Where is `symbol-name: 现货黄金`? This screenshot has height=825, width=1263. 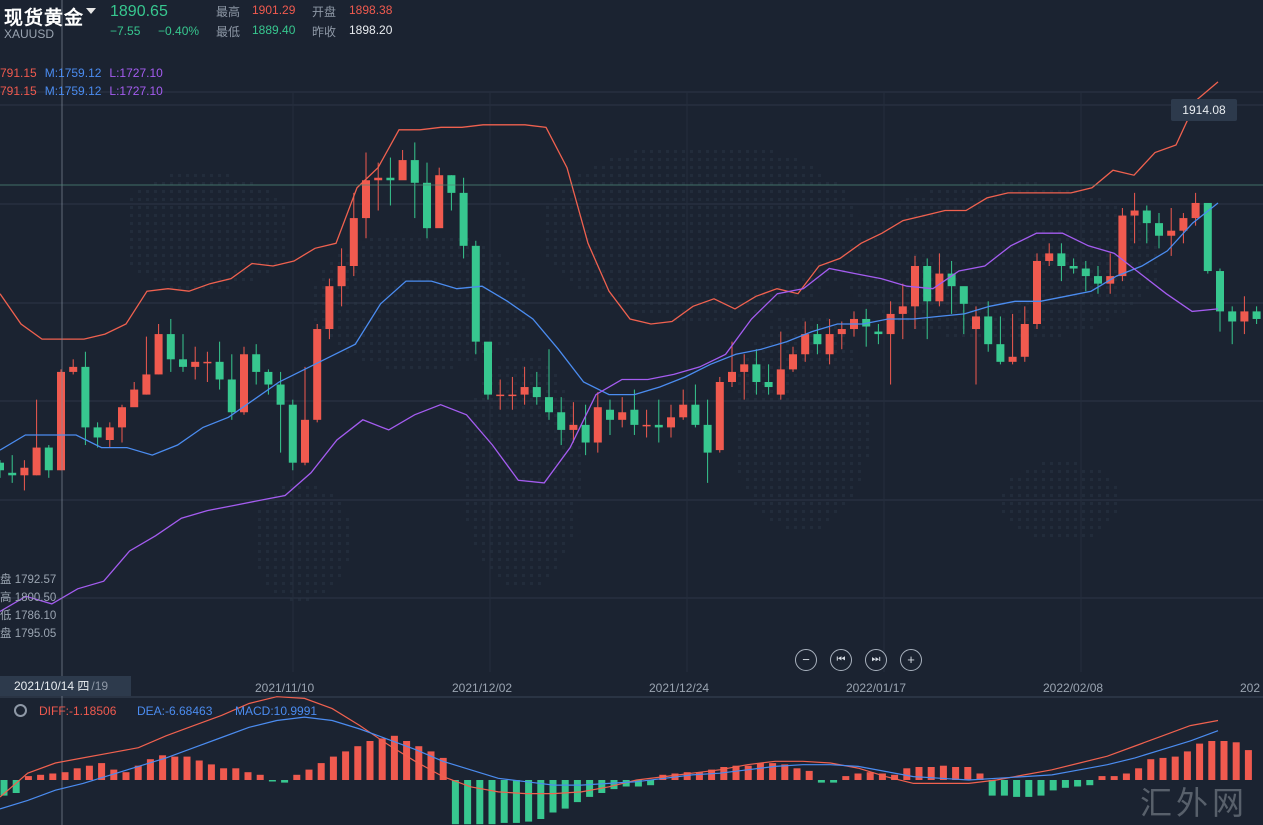
symbol-name: 现货黄金 is located at coordinates (44, 18).